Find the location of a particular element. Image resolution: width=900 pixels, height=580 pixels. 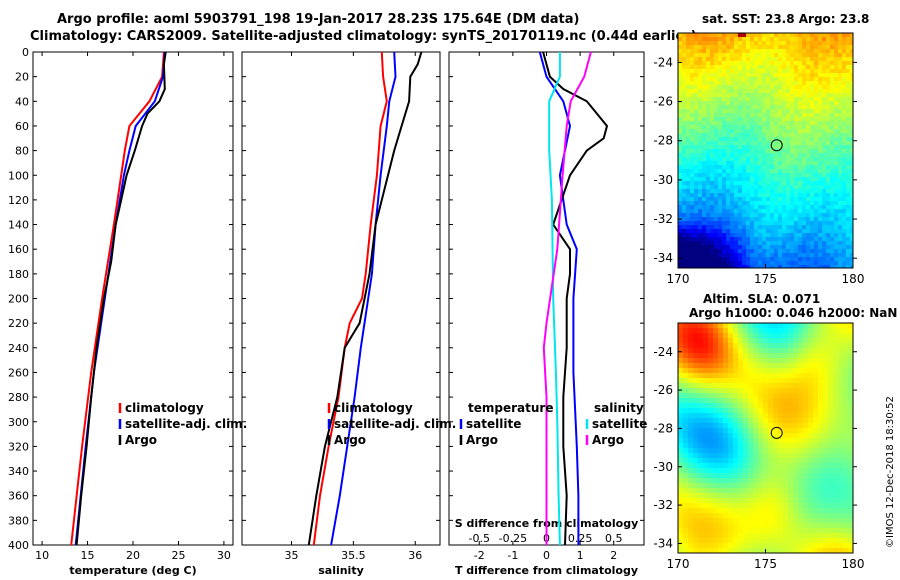

depth-tick-label: 360 is located at coordinates (18, 496).